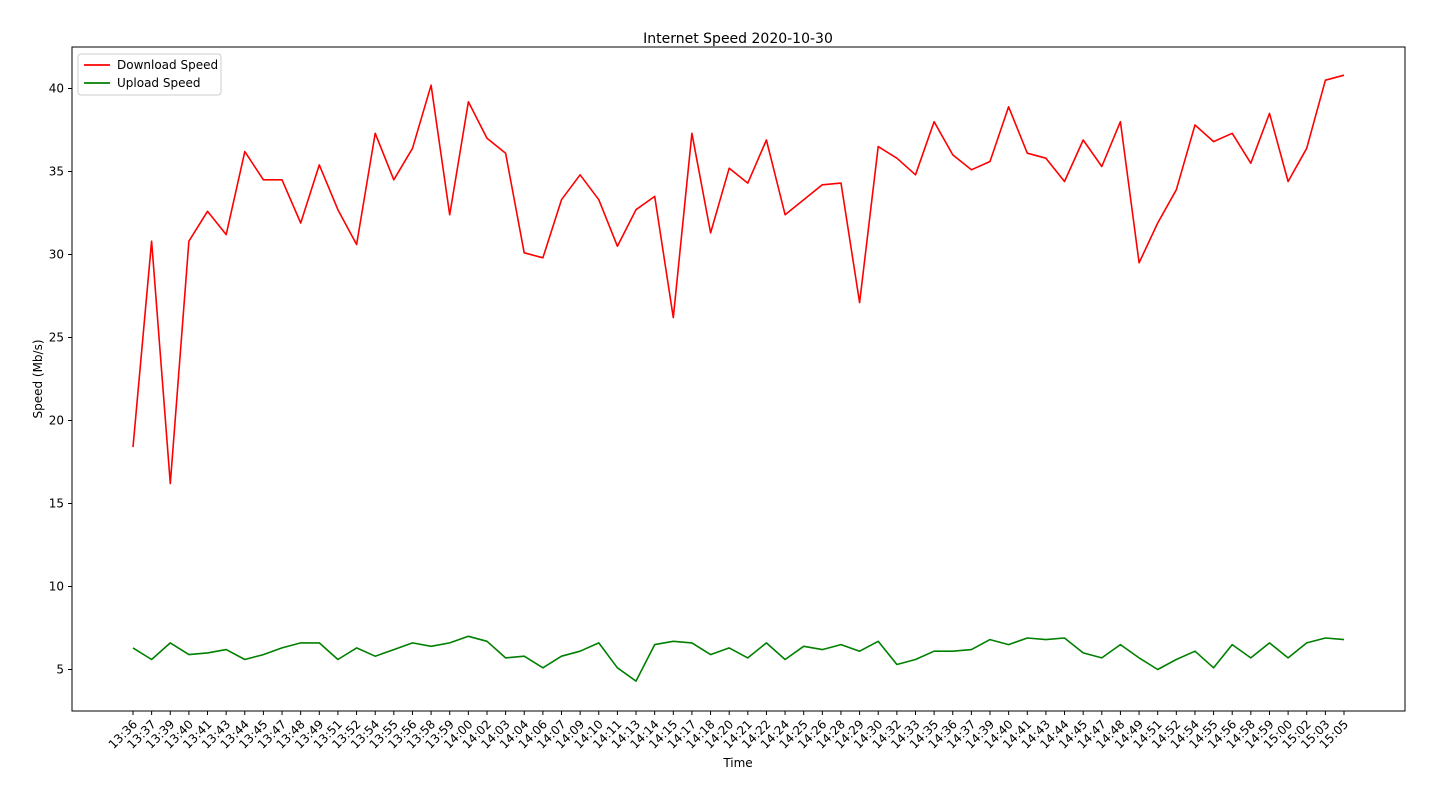 The width and height of the screenshot is (1436, 800). I want to click on chart-title: Internet Speed 2020-10-30, so click(738, 39).